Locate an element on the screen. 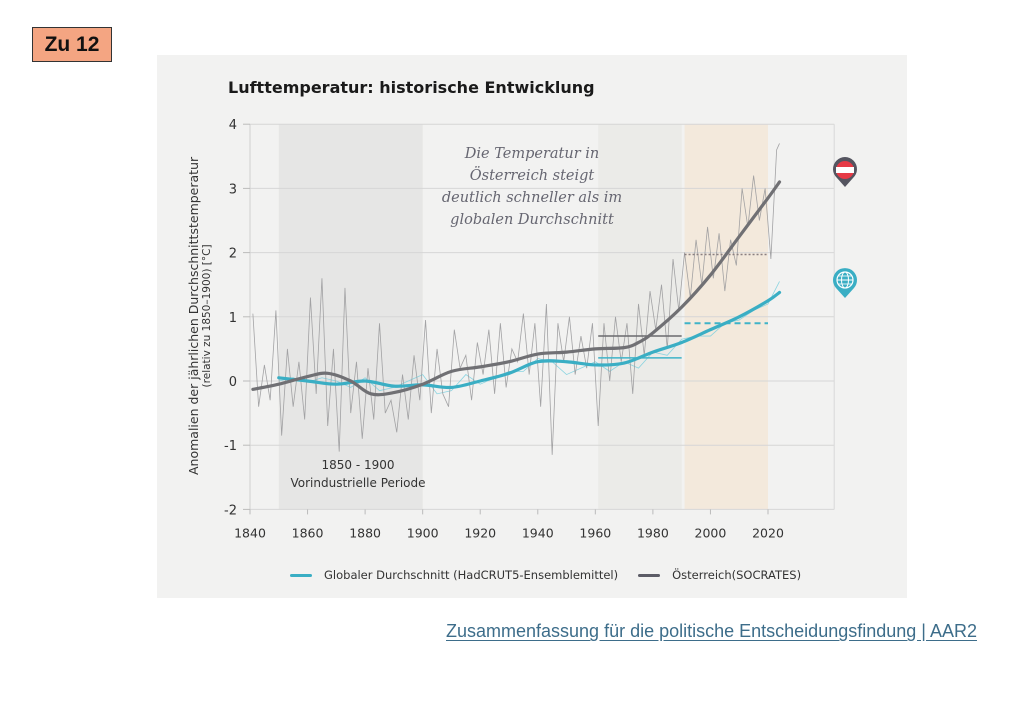 This screenshot has width=1024, height=724. austria-flag-stripe is located at coordinates (845, 170).